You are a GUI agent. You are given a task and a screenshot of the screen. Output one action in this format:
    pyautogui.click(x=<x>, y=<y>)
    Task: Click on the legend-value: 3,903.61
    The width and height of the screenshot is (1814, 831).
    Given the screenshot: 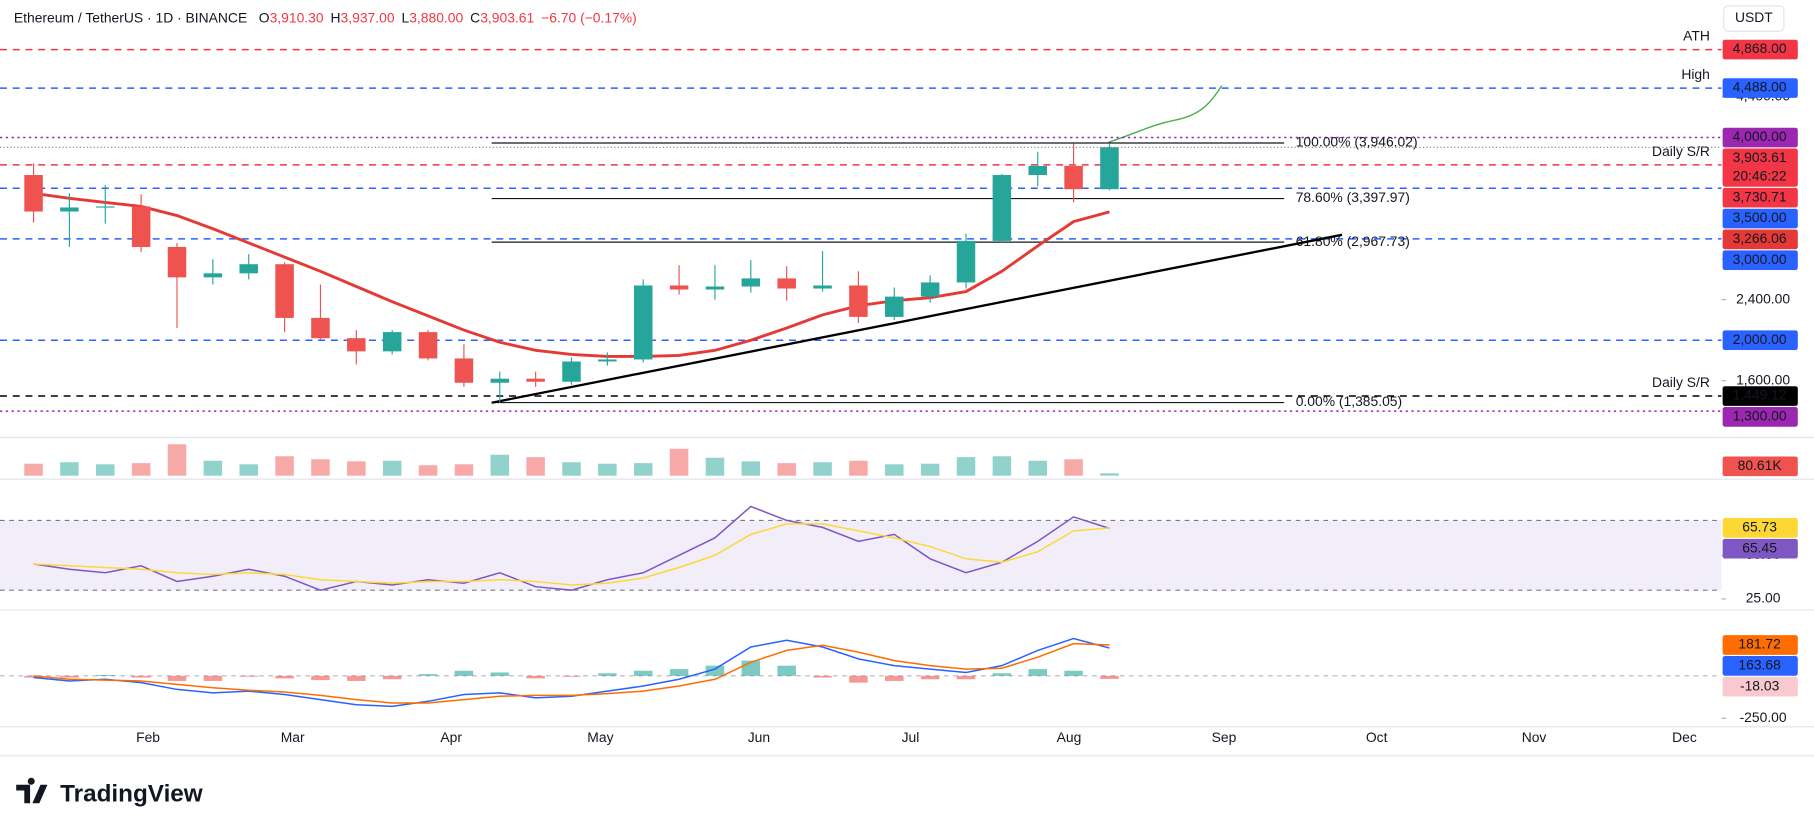 What is the action you would take?
    pyautogui.click(x=507, y=17)
    